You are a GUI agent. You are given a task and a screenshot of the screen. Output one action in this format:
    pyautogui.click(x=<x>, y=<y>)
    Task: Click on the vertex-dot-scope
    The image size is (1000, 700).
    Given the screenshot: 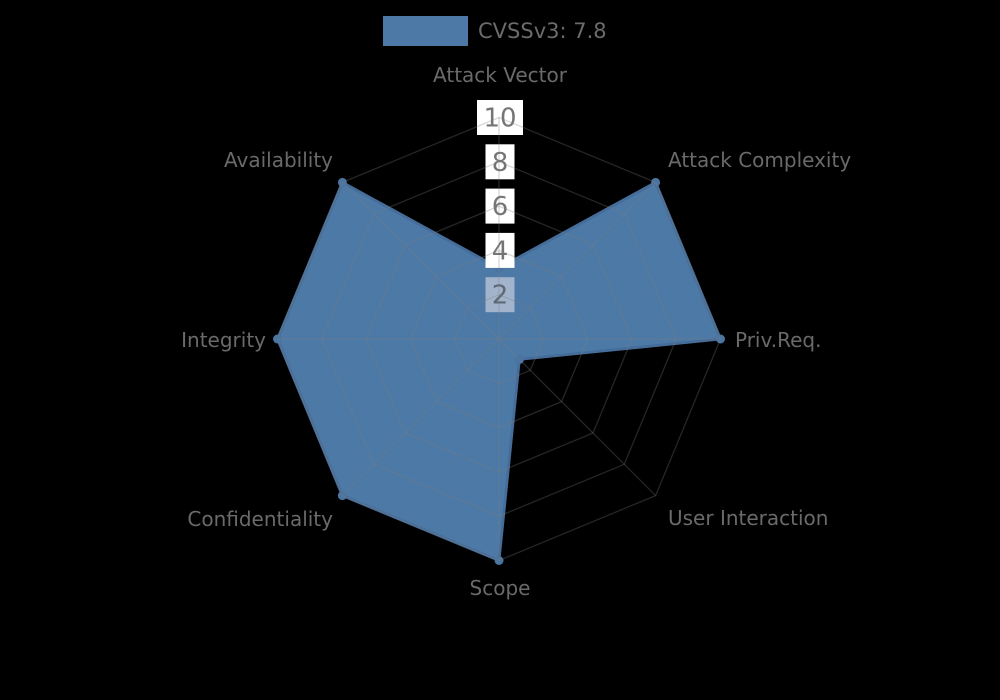 What is the action you would take?
    pyautogui.click(x=499, y=560)
    